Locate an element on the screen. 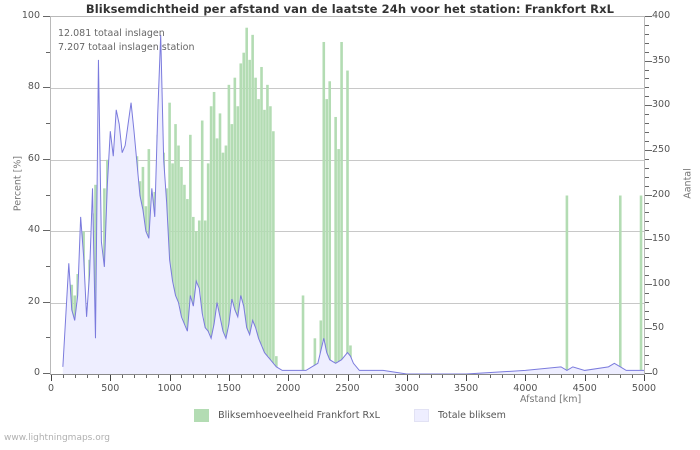 This screenshot has height=450, width=700. legend-item-bars: Bliksemhoeveelheid Frankfort RxL is located at coordinates (287, 415).